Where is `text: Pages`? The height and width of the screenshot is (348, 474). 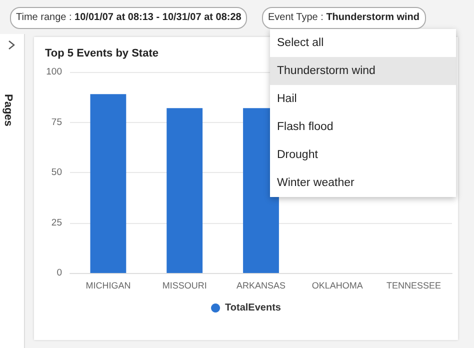
text: Pages is located at coordinates (8, 110).